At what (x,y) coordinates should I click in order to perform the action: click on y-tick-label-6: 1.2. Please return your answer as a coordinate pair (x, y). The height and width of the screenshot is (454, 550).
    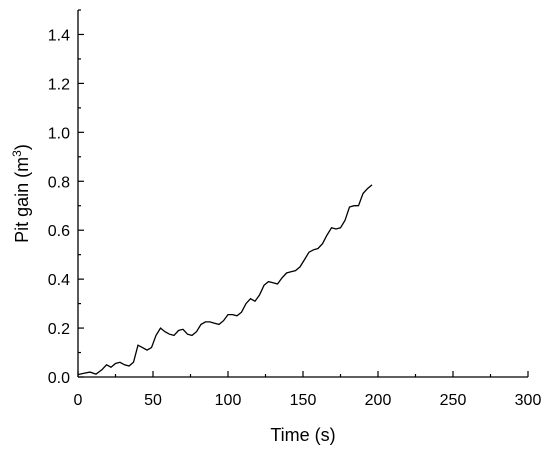
    Looking at the image, I should click on (59, 84).